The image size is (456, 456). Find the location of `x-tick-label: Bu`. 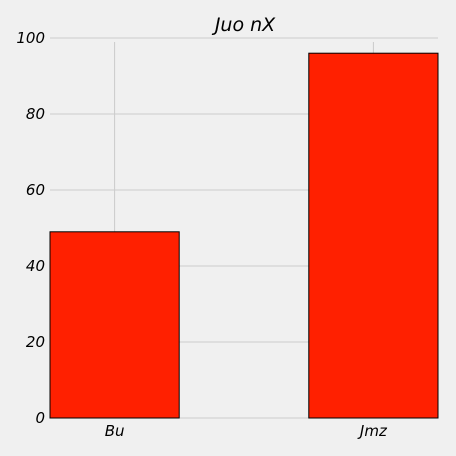

x-tick-label: Bu is located at coordinates (115, 431).